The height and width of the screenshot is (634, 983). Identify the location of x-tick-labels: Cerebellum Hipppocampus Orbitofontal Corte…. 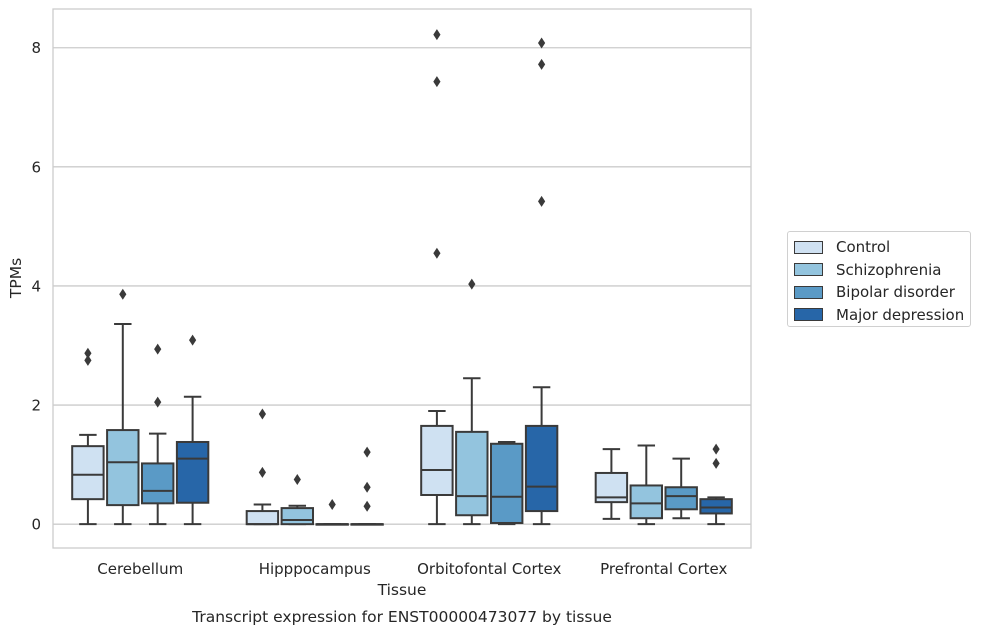
(412, 569).